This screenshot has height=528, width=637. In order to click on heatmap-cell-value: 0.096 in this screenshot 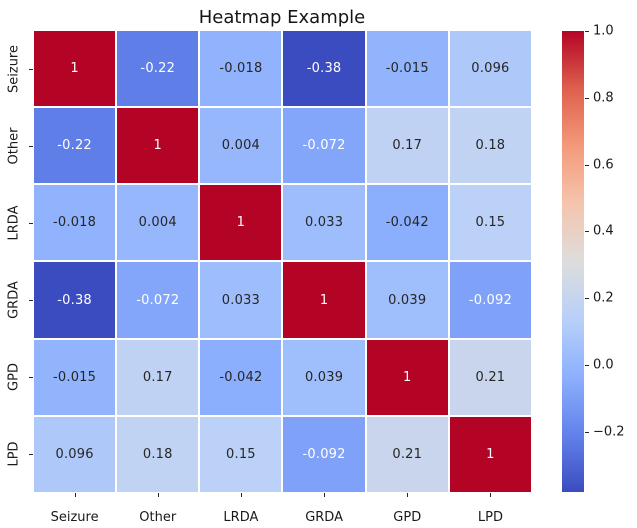, I will do `click(490, 69)`.